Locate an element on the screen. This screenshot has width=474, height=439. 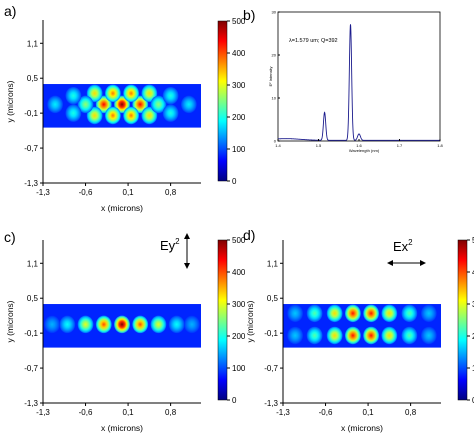
svg-text: Ex2 is located at coordinates (403, 246).